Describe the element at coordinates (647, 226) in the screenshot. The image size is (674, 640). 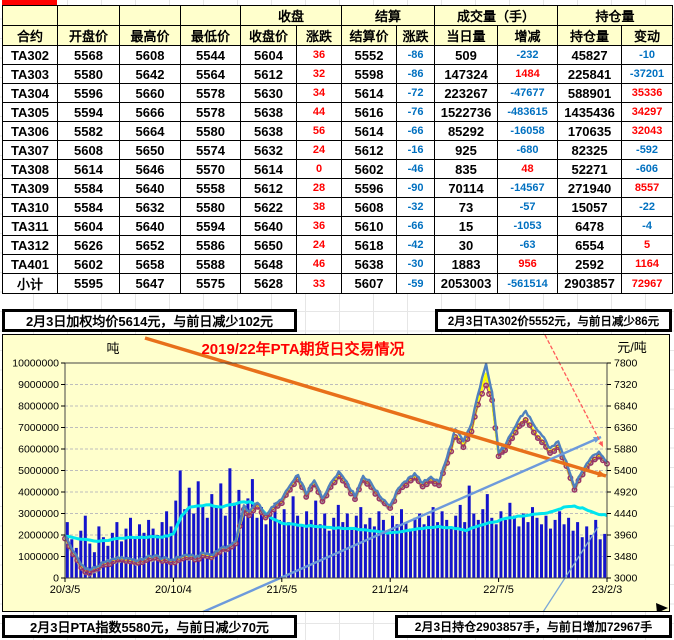
I see `value-cell: -4` at that location.